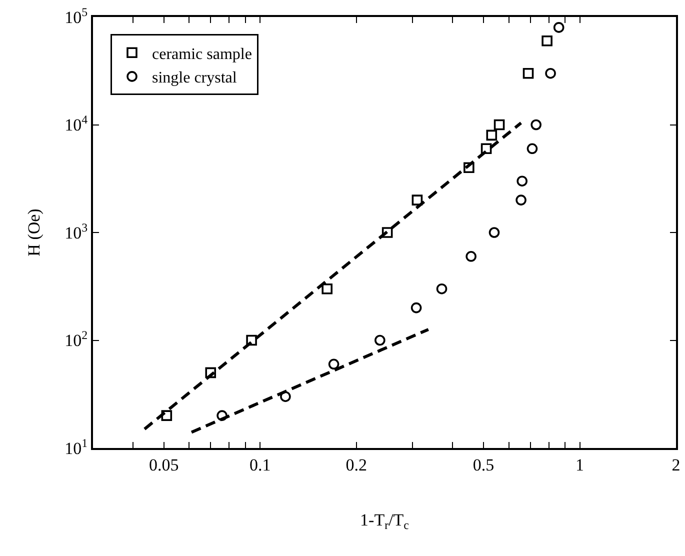 Image resolution: width=685 pixels, height=556 pixels. I want to click on x-tick-label: 2, so click(676, 464).